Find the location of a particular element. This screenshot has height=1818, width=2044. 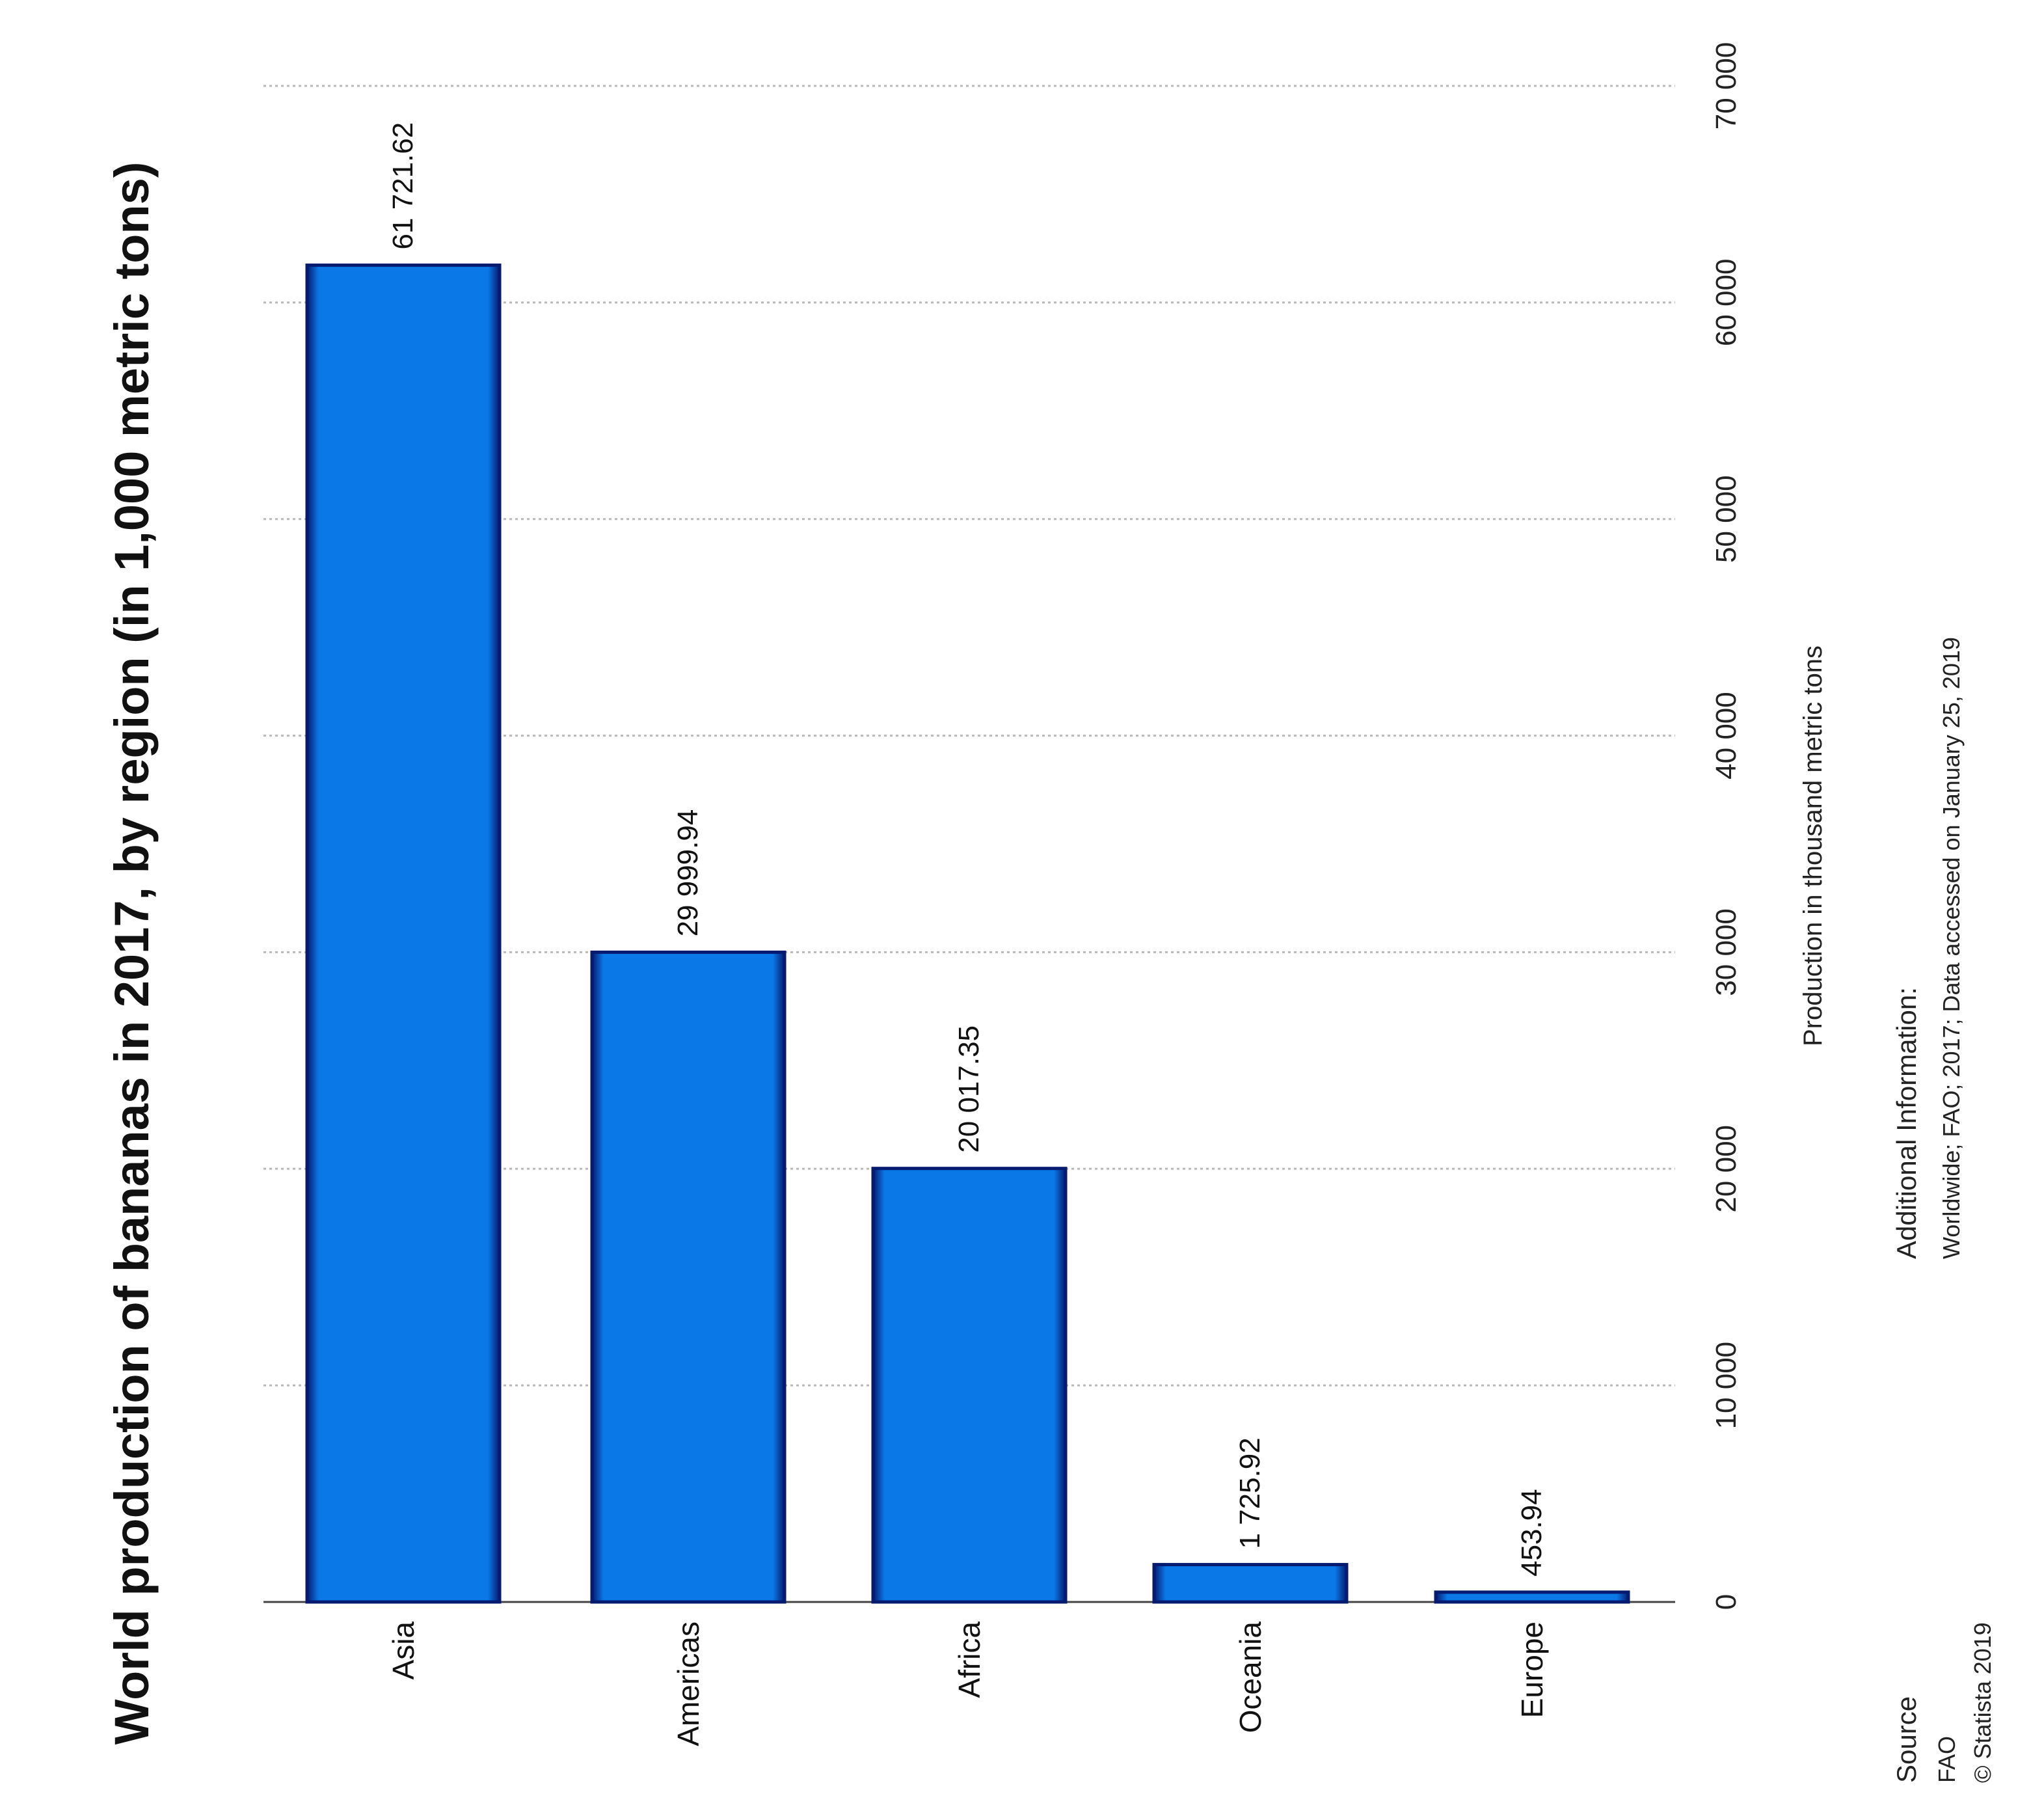

x-tick-label: Europe is located at coordinates (1532, 1669).